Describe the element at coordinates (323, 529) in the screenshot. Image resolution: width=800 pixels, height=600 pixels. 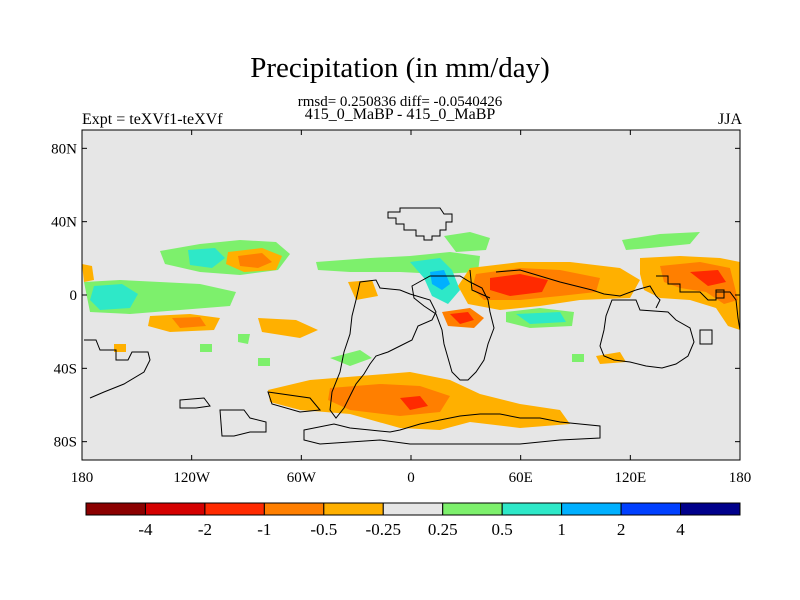
I see `colorbar-label: -0.5` at that location.